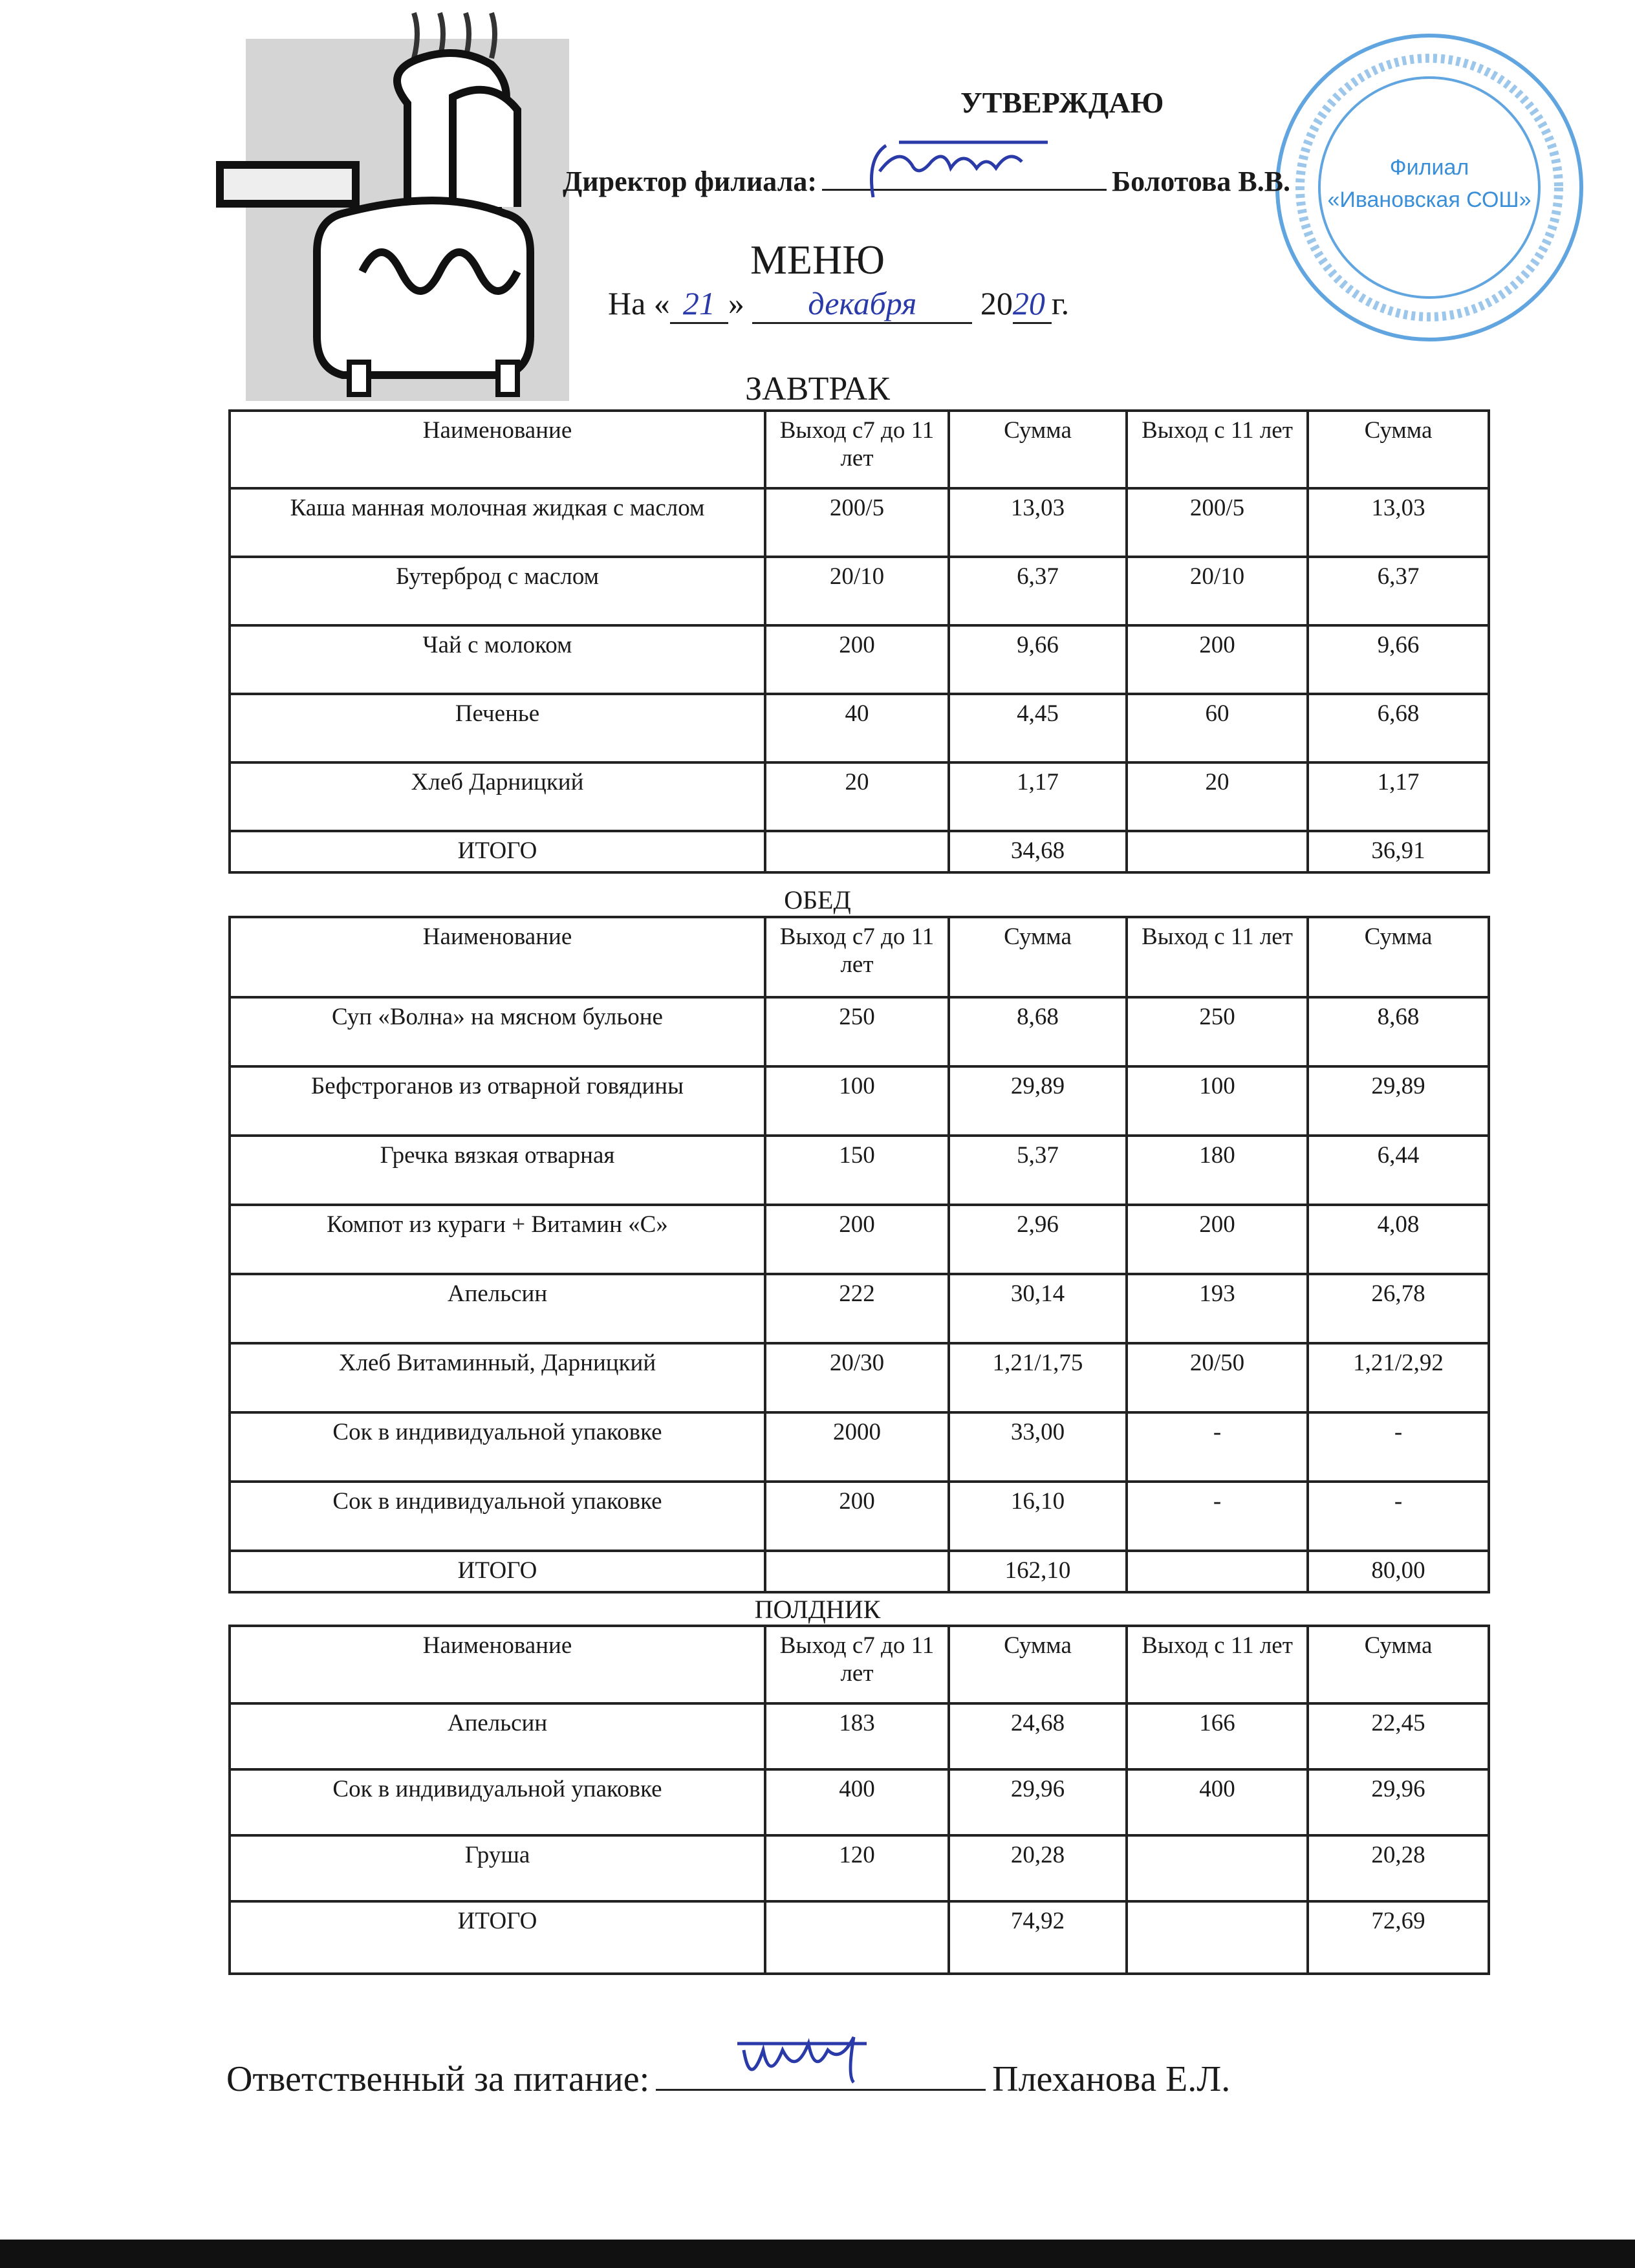 Image resolution: width=1635 pixels, height=2268 pixels. What do you see at coordinates (859, 1309) in the screenshot?
I see `table-row: Апельсин 222 30,14 193 26,78` at bounding box center [859, 1309].